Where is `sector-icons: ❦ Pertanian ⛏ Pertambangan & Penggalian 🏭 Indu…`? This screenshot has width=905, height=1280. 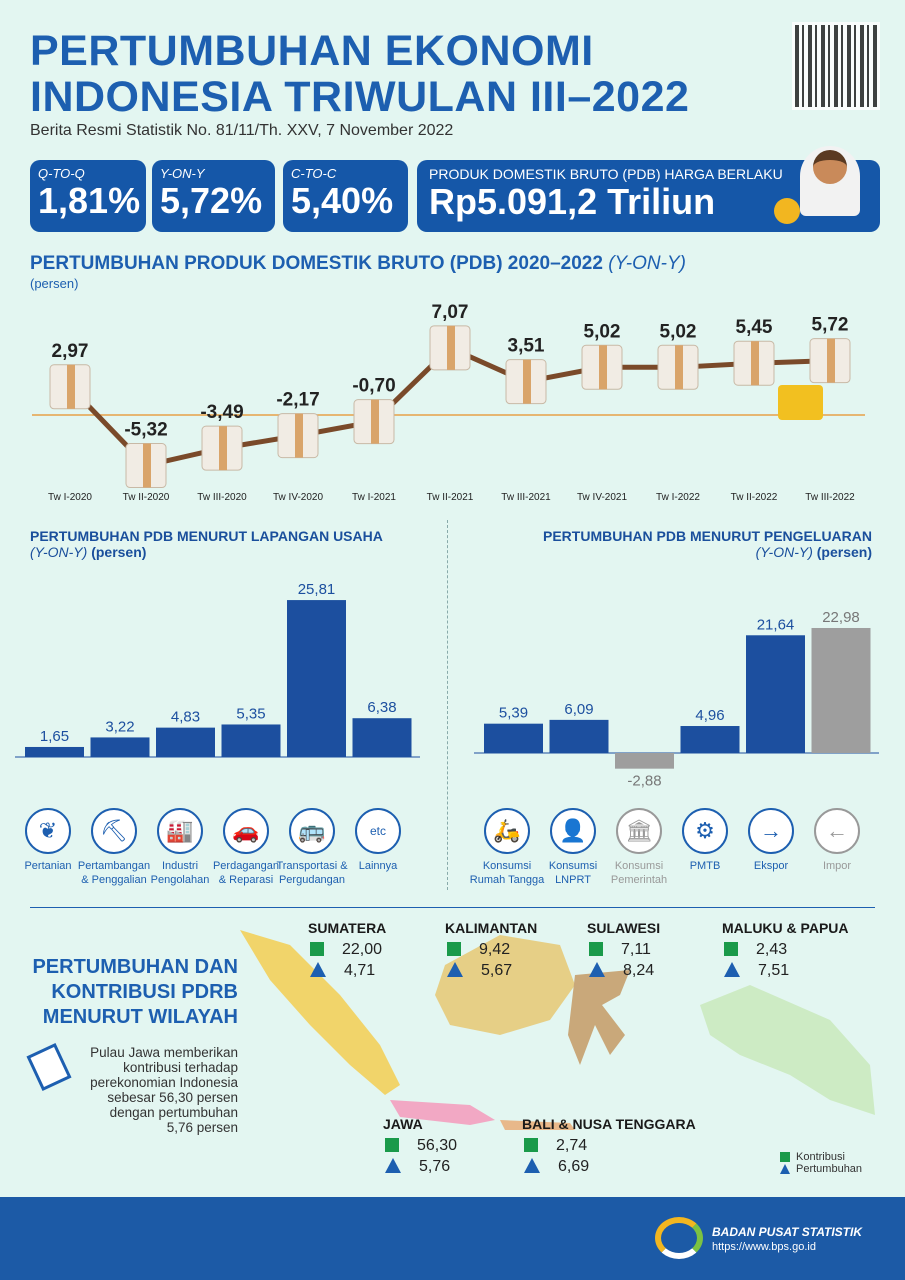 sector-icons: ❦ Pertanian ⛏ Pertambangan & Penggalian 🏭 Indu… is located at coordinates (213, 847).